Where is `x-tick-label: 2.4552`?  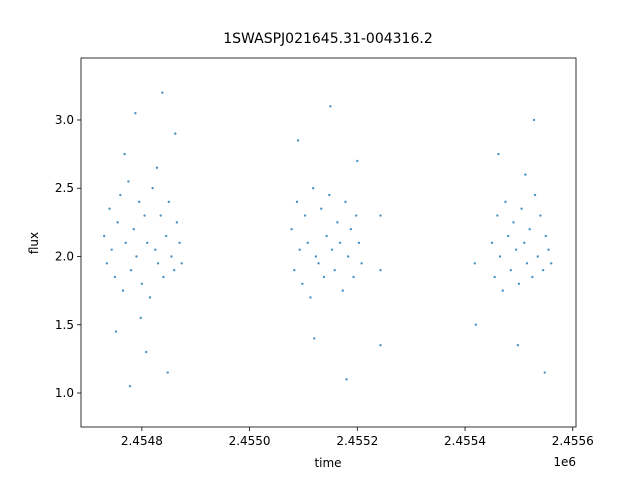 x-tick-label: 2.4552 is located at coordinates (357, 441).